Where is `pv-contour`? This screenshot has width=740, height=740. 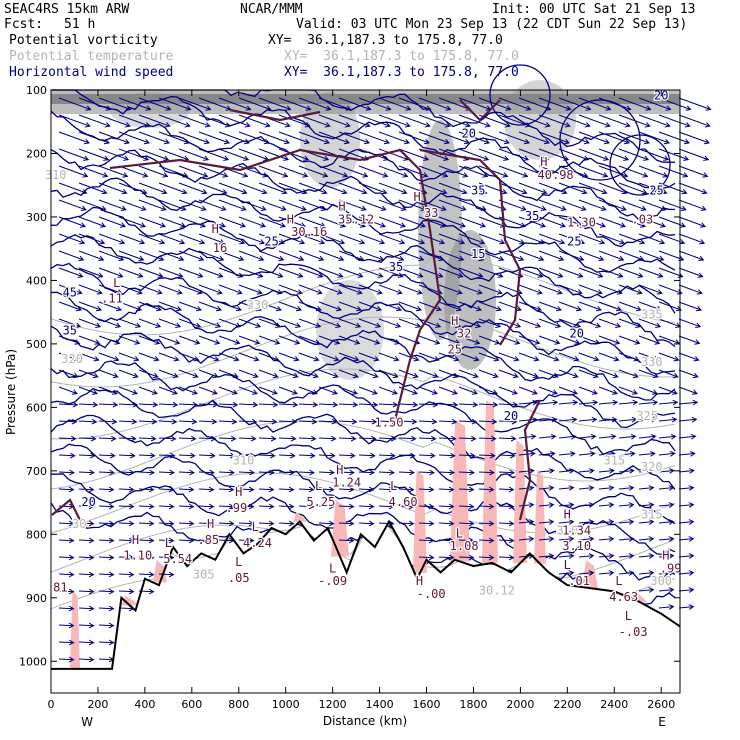 pv-contour is located at coordinates (480, 110).